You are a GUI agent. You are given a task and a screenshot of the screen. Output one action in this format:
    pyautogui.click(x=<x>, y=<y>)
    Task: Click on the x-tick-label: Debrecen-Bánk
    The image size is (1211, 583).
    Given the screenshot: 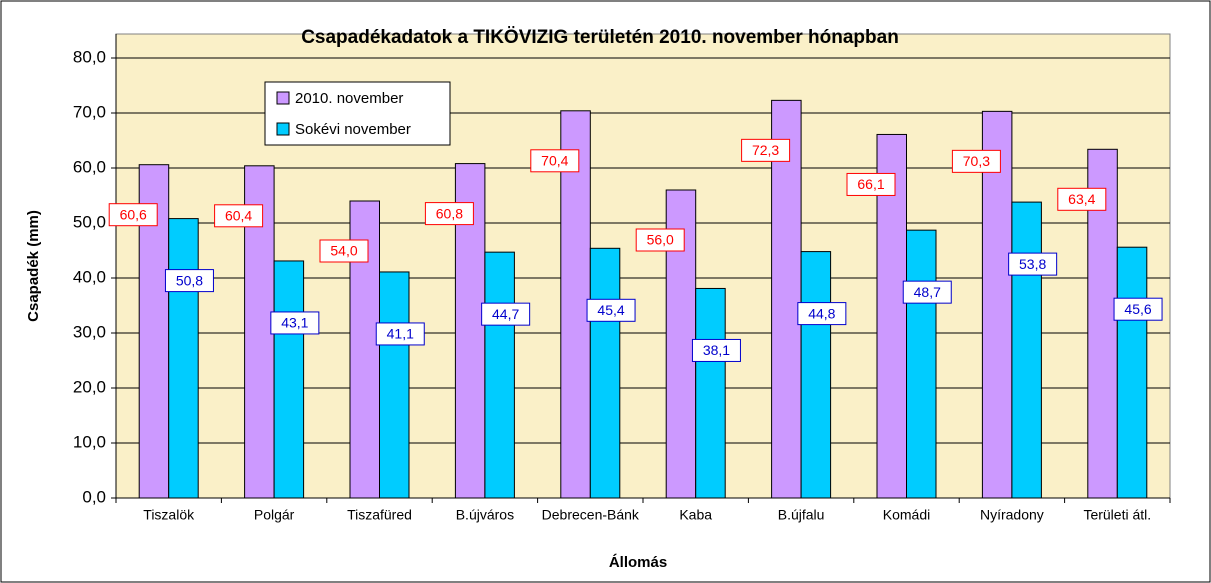 What is the action you would take?
    pyautogui.click(x=591, y=515)
    